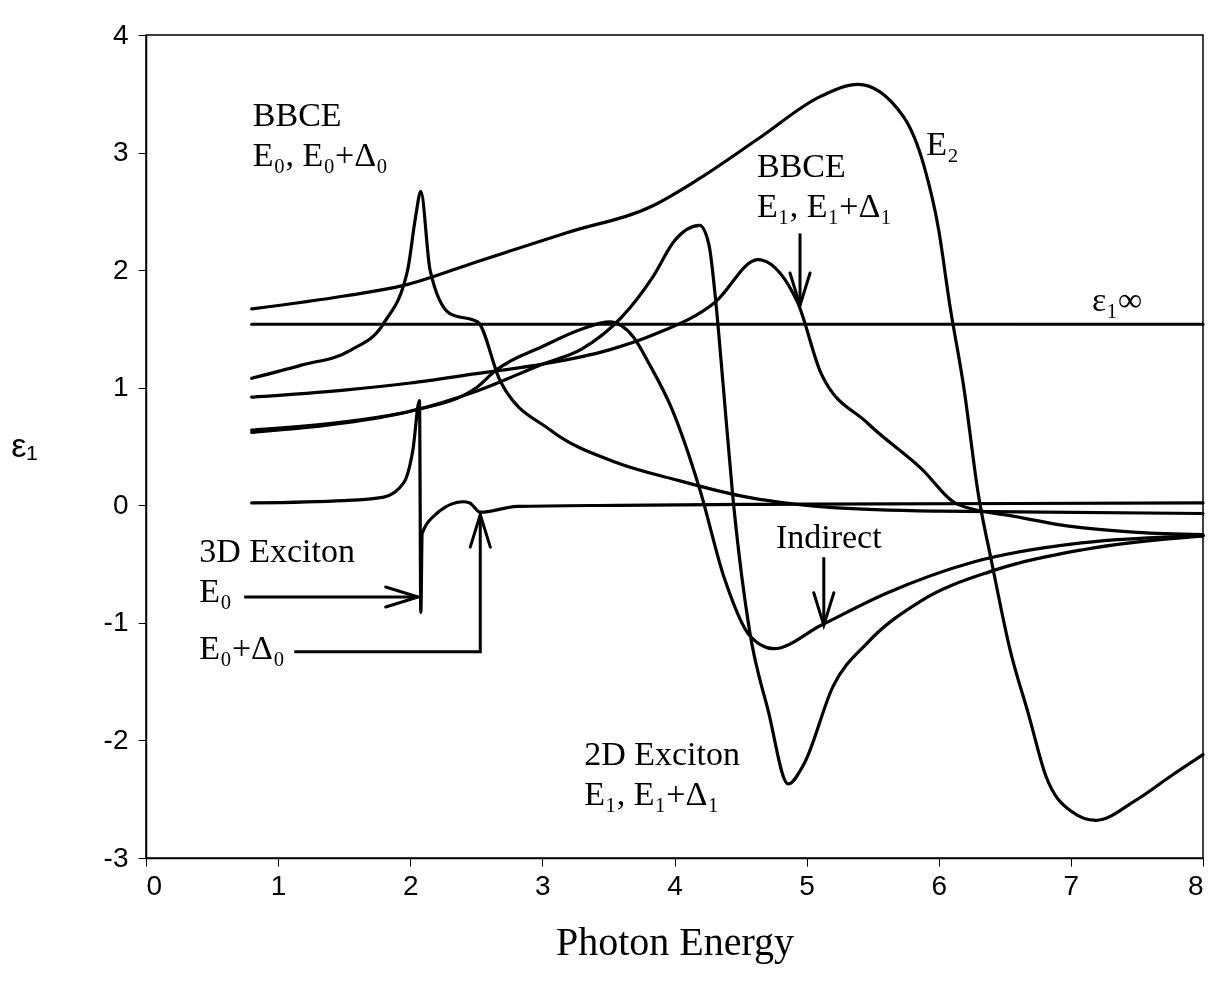  Describe the element at coordinates (1195, 885) in the screenshot. I see `x-tick-label: 8` at that location.